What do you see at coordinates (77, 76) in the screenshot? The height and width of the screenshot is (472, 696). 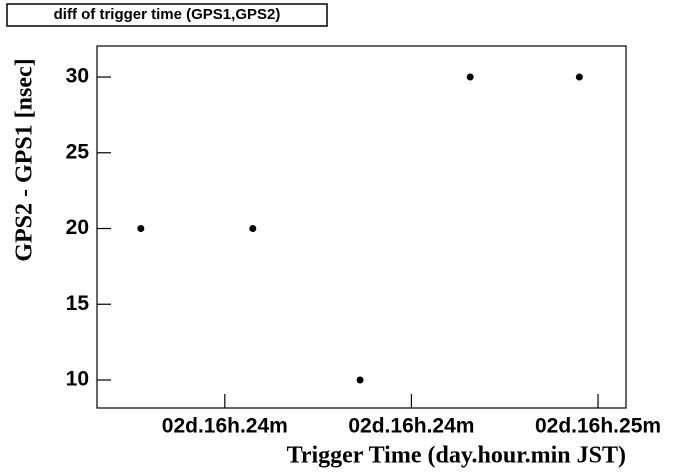 I see `y-tick-label: 30` at bounding box center [77, 76].